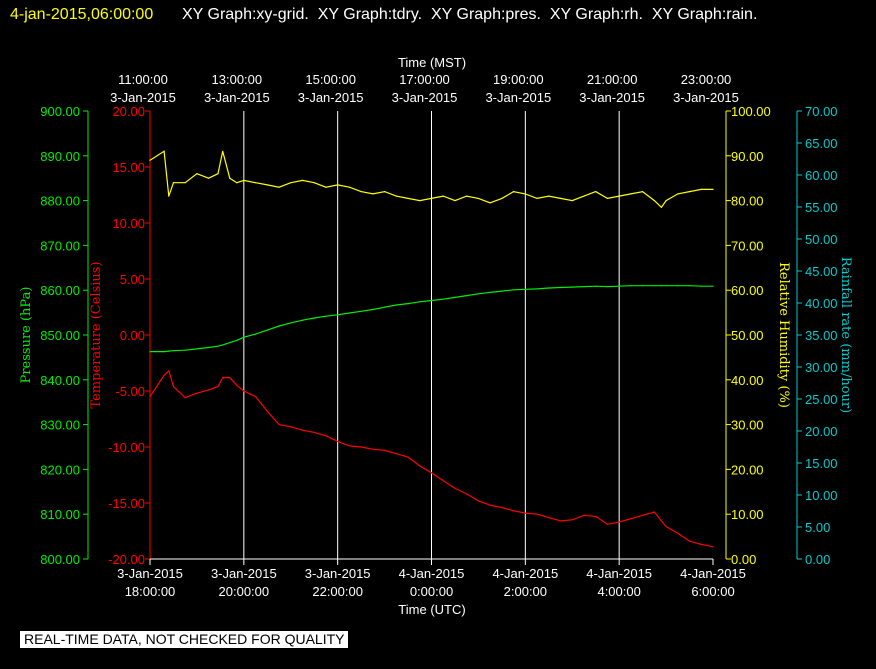  Describe the element at coordinates (60, 559) in the screenshot. I see `pressure-tick-label: 800.00` at that location.